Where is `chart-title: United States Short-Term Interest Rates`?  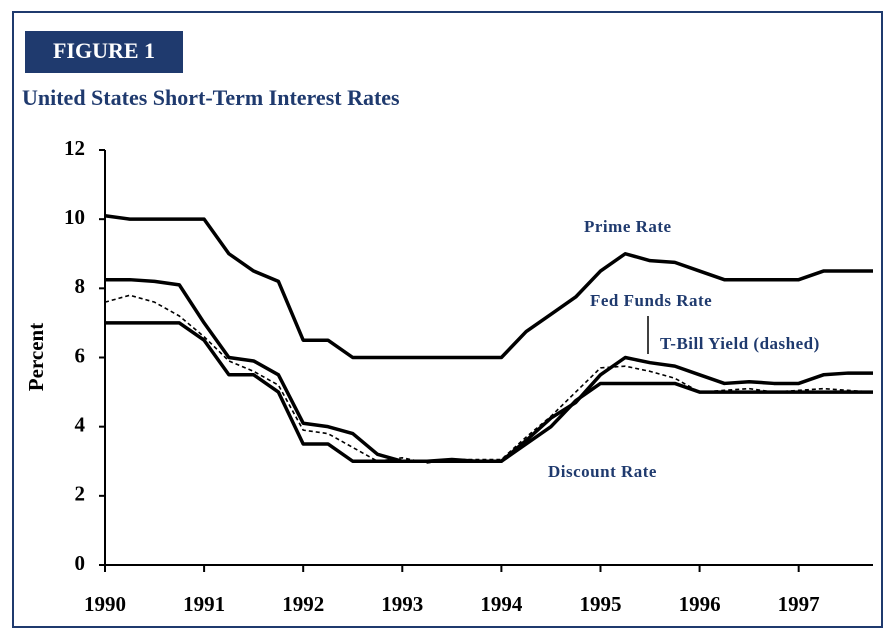
chart-title: United States Short-Term Interest Rates is located at coordinates (211, 97).